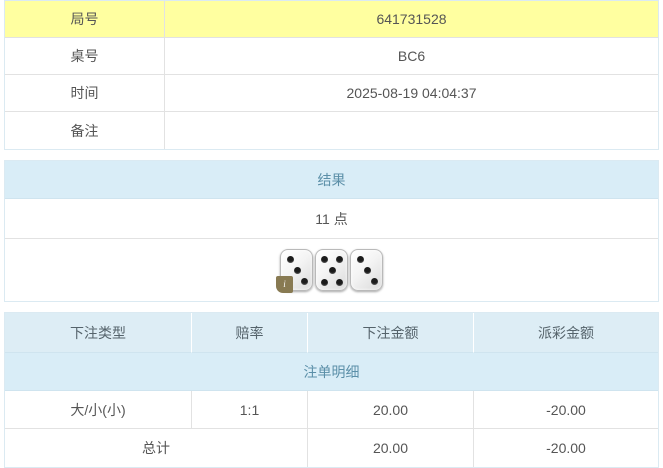 This screenshot has width=663, height=468. What do you see at coordinates (566, 448) in the screenshot?
I see `cell-total-payout-amount: -20.00` at bounding box center [566, 448].